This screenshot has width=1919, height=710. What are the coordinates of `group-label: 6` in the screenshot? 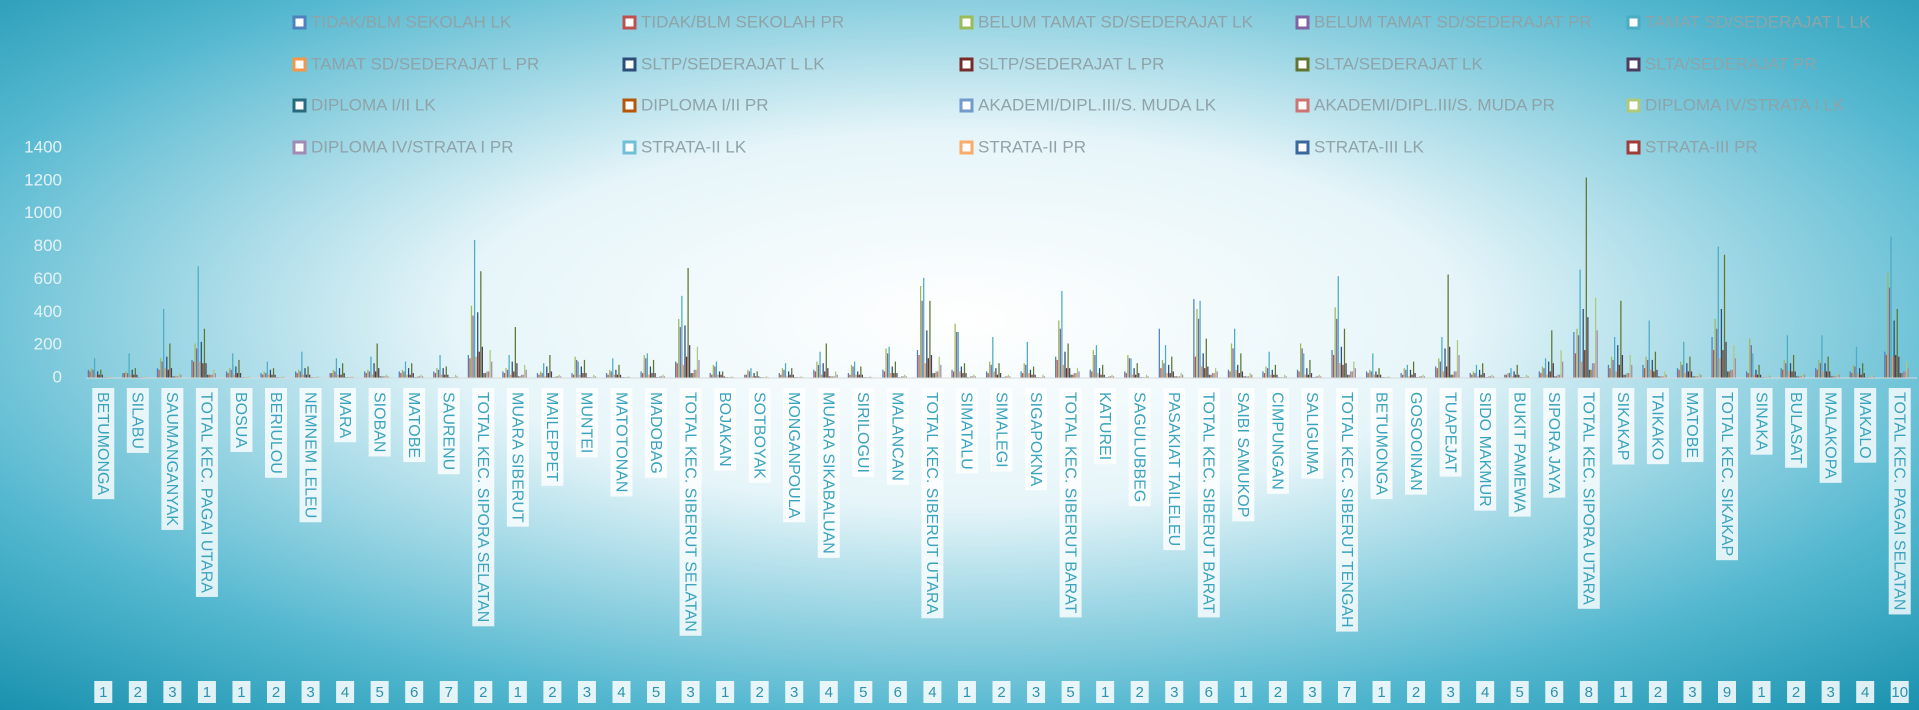 It's located at (1554, 692).